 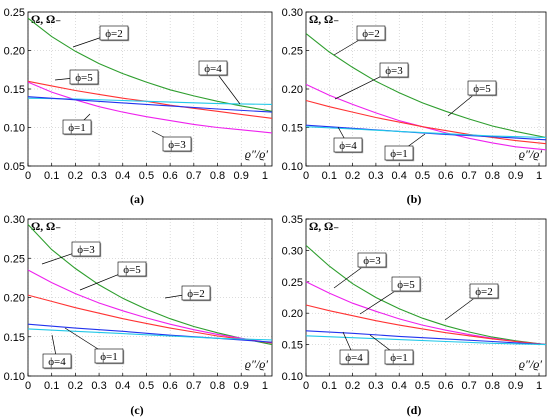 I want to click on y-tick-label: 0.35, so click(x=292, y=220).